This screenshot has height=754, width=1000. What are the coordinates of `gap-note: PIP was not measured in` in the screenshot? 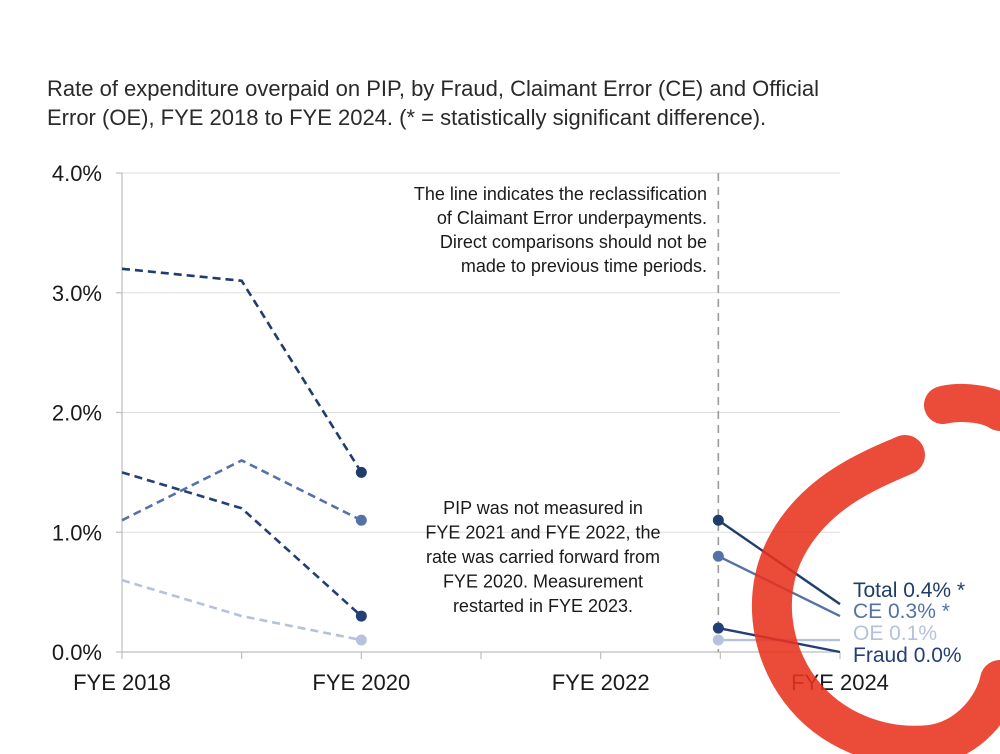 It's located at (543, 508).